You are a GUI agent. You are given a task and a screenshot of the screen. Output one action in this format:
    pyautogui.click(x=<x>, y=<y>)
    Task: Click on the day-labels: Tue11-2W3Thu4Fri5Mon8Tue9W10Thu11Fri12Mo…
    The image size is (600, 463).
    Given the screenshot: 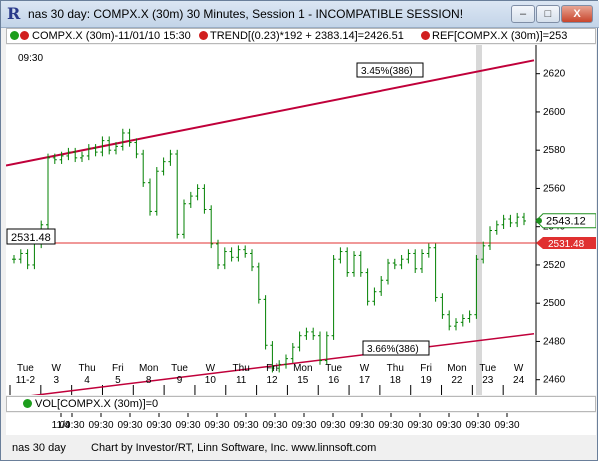 What is the action you would take?
    pyautogui.click(x=270, y=374)
    